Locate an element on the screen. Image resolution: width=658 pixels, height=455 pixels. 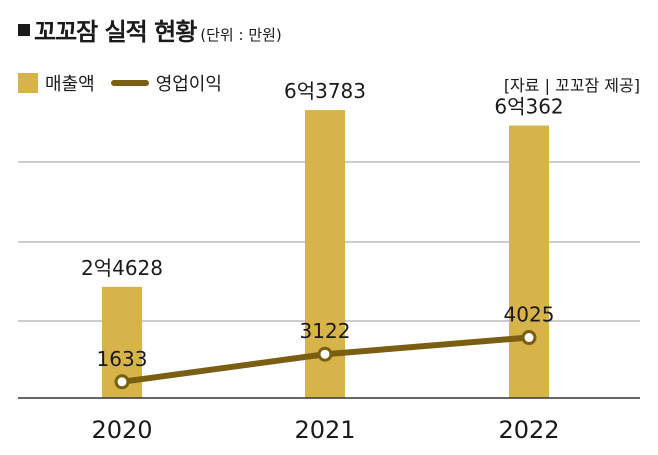
profit-point-2020 is located at coordinates (122, 382).